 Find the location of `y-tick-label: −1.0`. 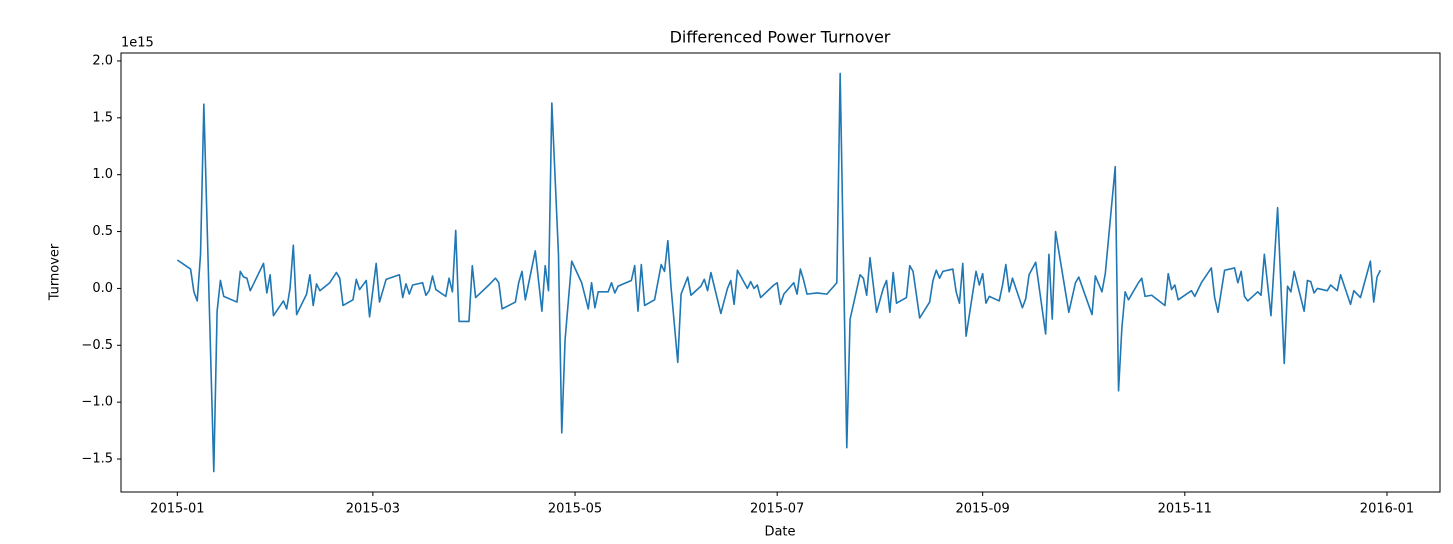

y-tick-label: −1.0 is located at coordinates (97, 402).